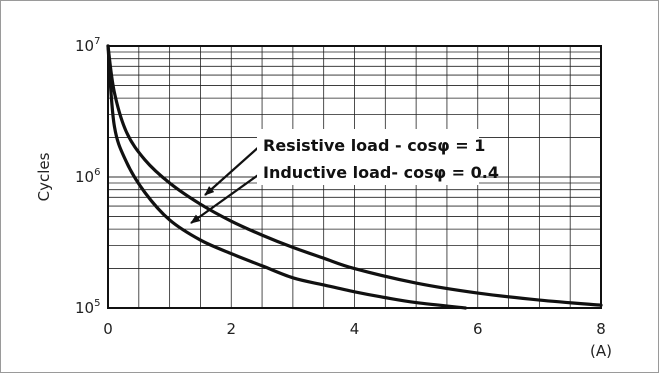 Image resolution: width=659 pixels, height=374 pixels. What do you see at coordinates (374, 145) in the screenshot?
I see `annotation-resistive-load: Resistive load - cosφ = 1` at bounding box center [374, 145].